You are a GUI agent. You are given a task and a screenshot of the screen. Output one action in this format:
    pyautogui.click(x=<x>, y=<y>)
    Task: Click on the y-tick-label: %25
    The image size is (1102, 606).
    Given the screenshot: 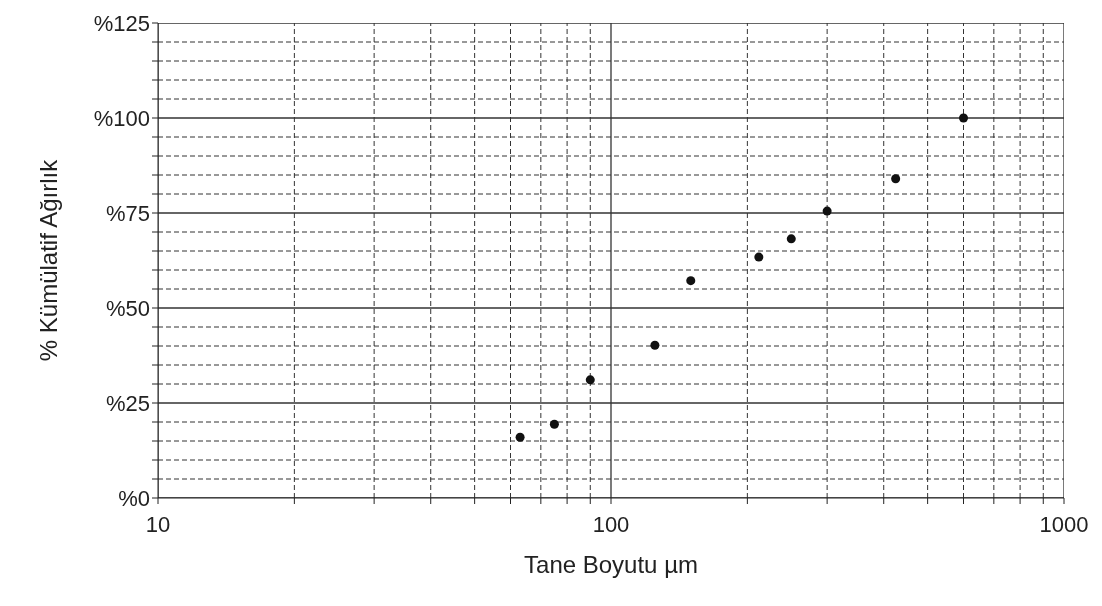 What is the action you would take?
    pyautogui.click(x=127, y=403)
    